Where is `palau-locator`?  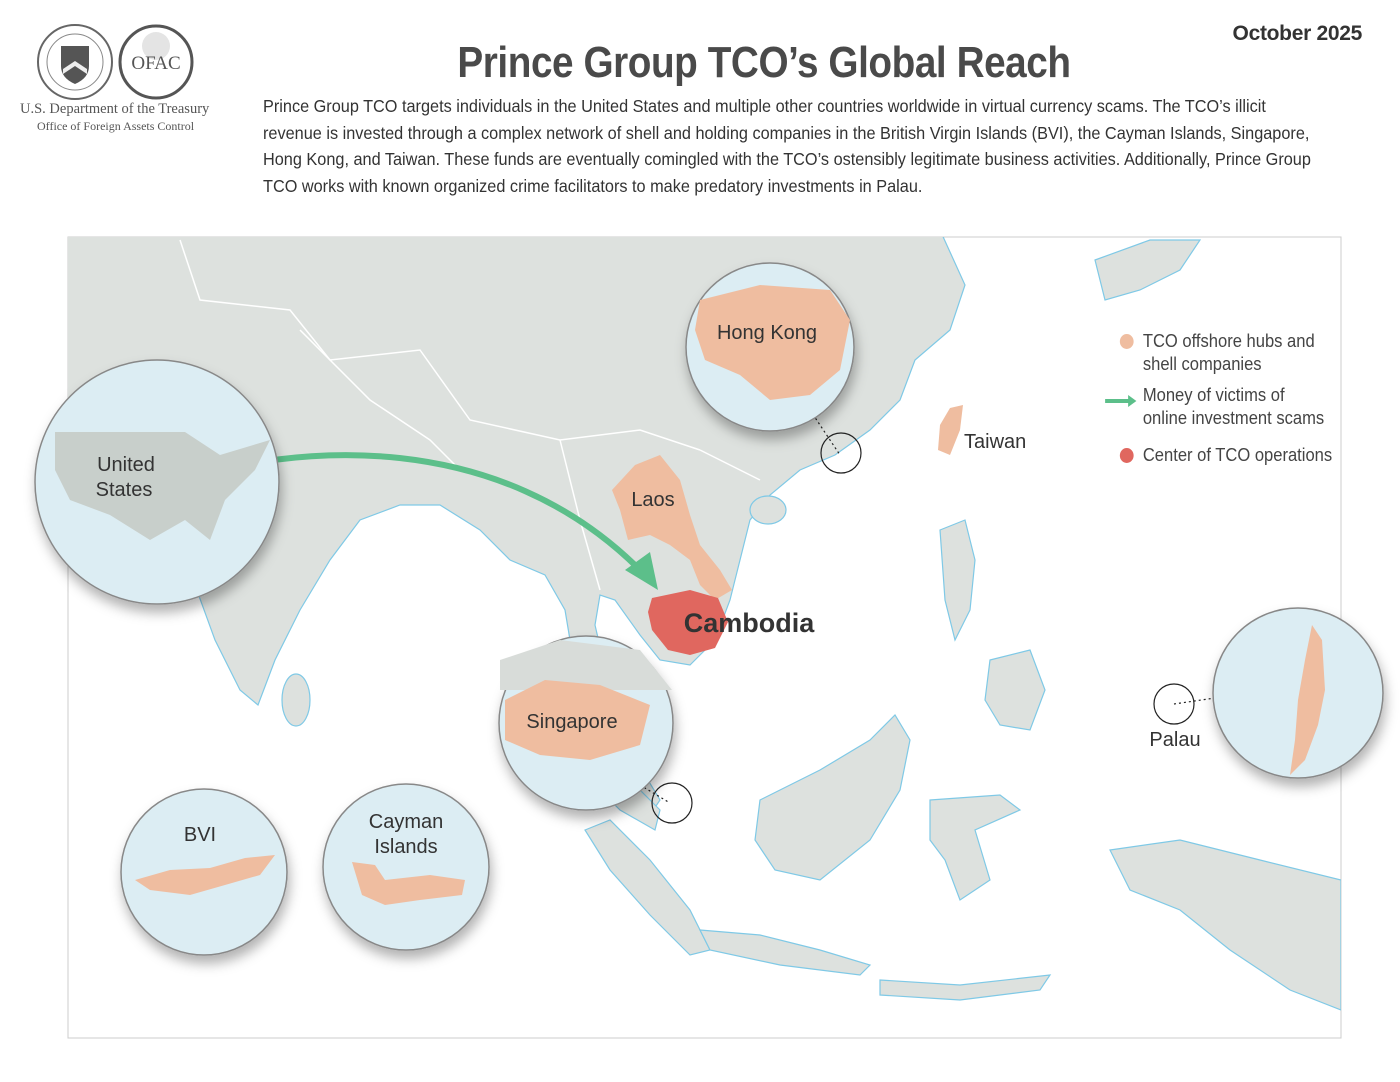 palau-locator is located at coordinates (1174, 704).